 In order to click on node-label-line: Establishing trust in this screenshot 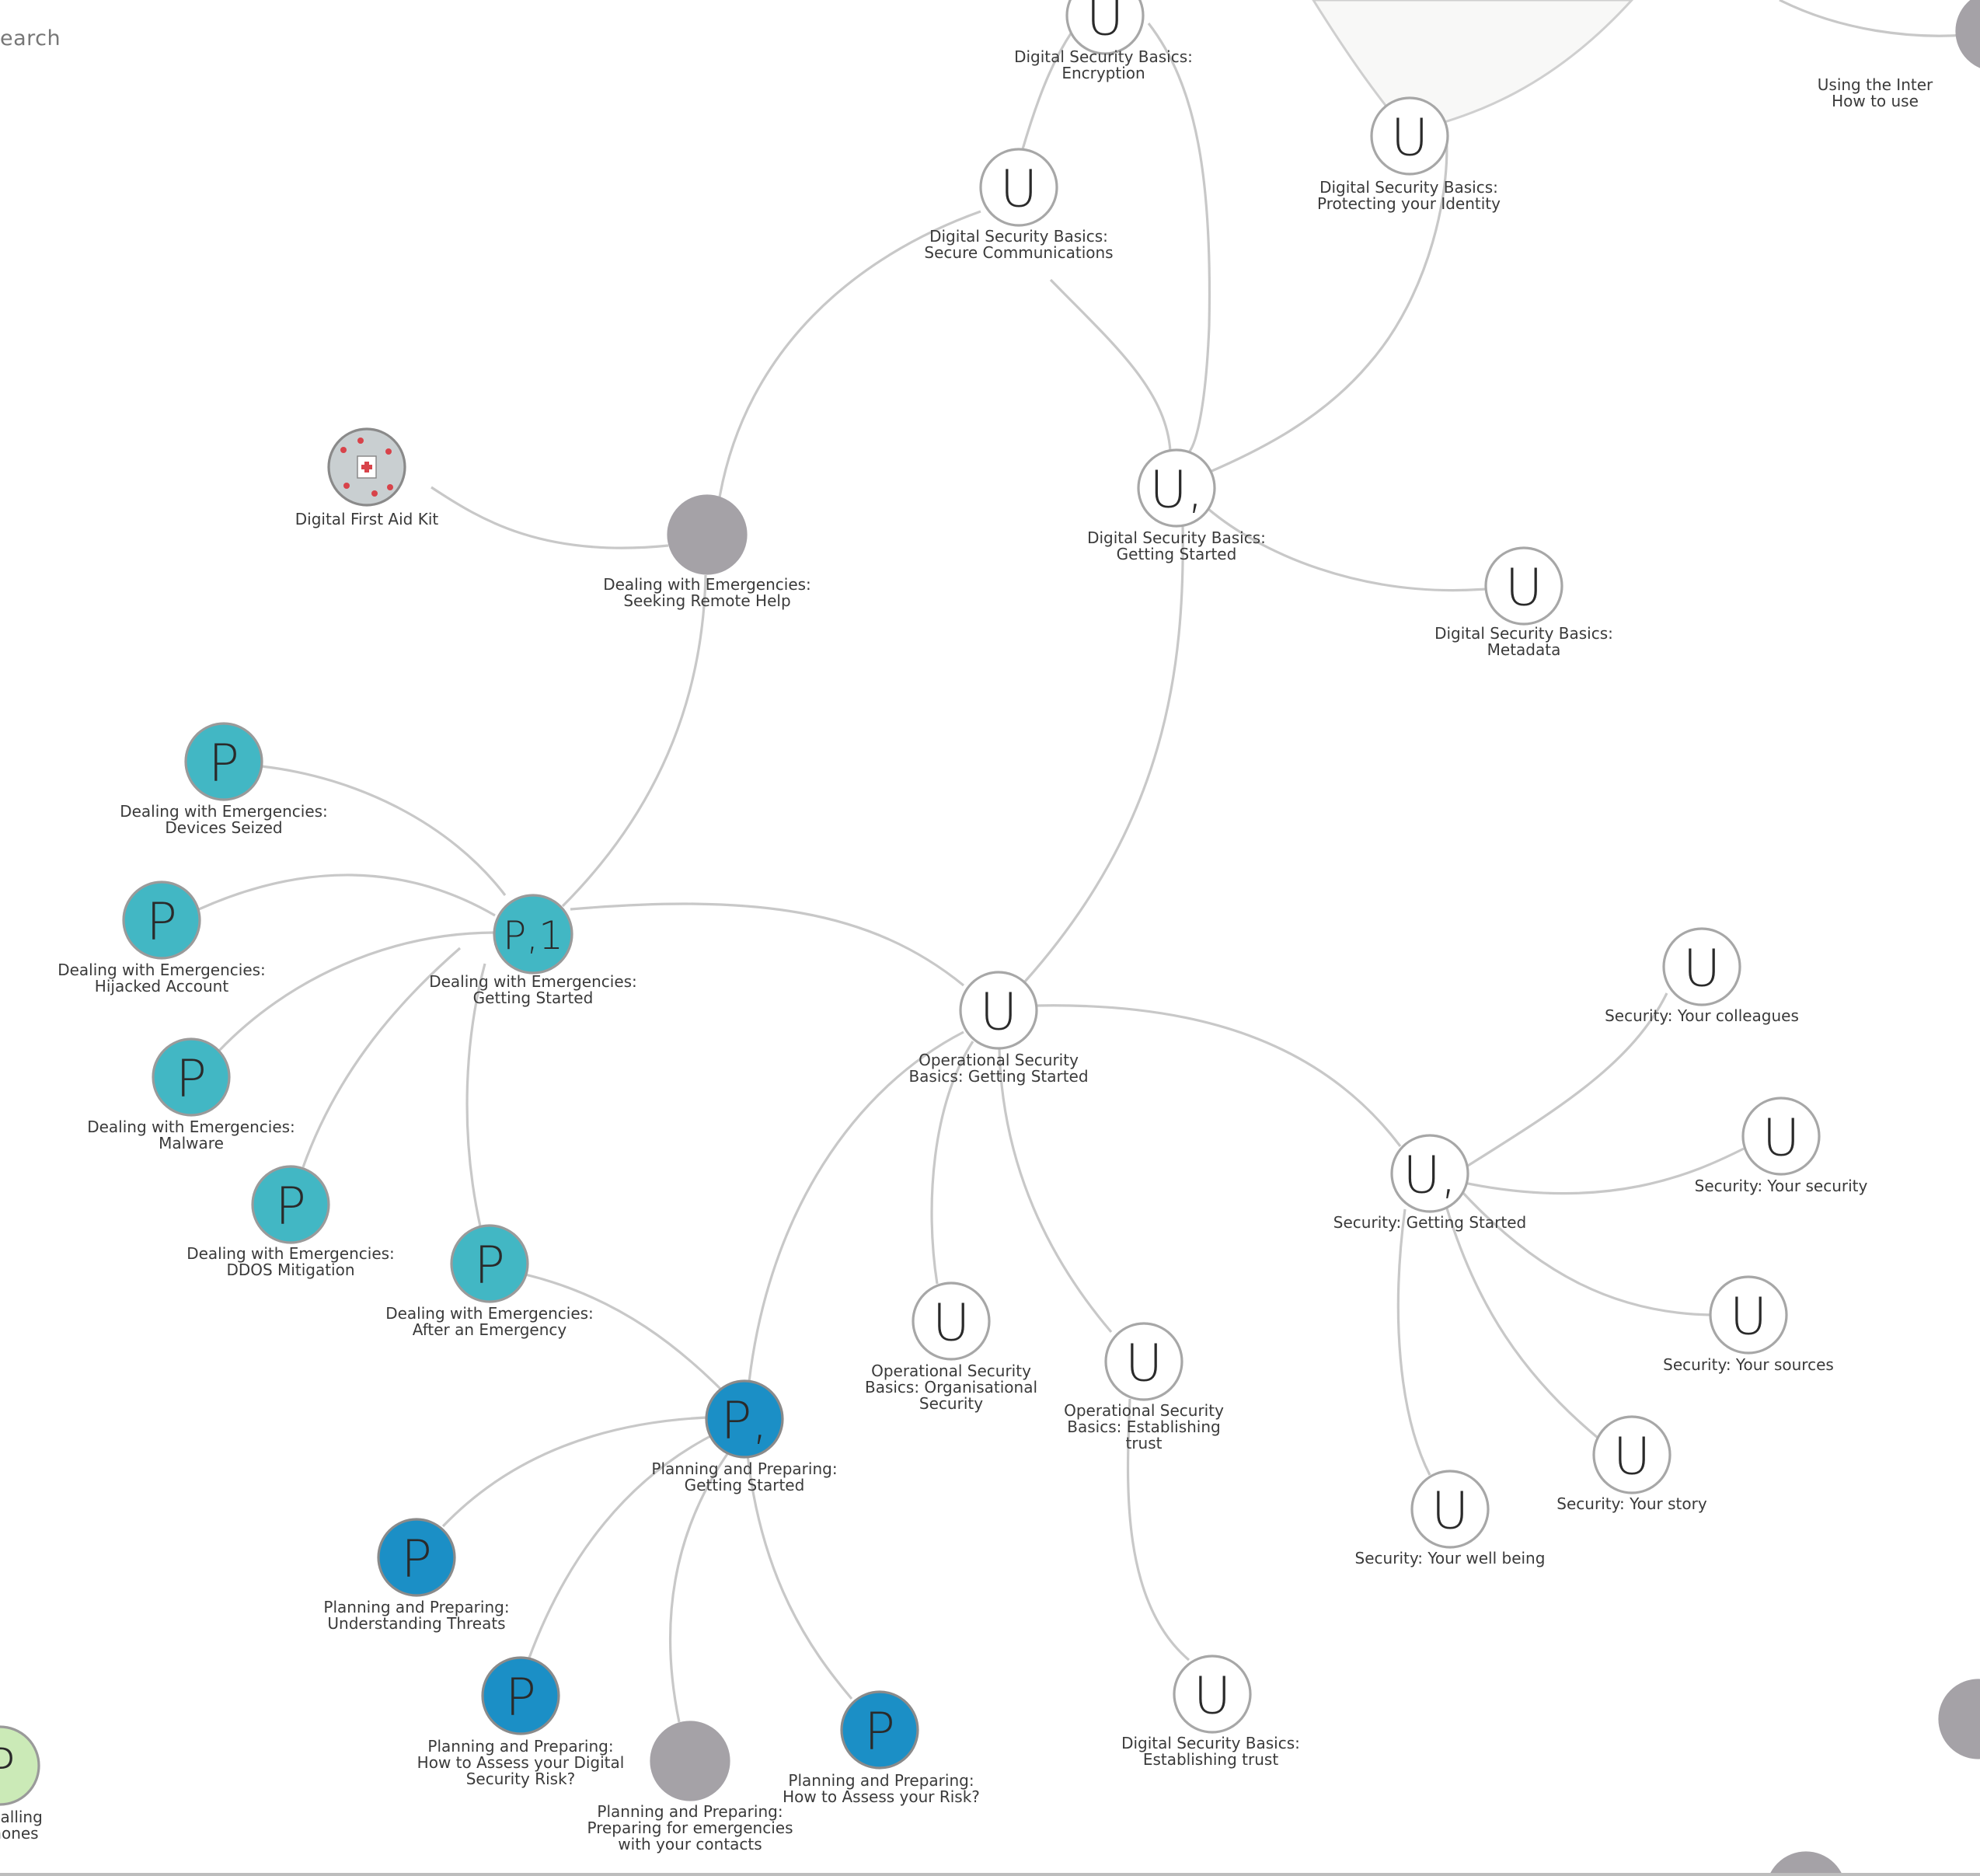, I will do `click(1211, 1759)`.